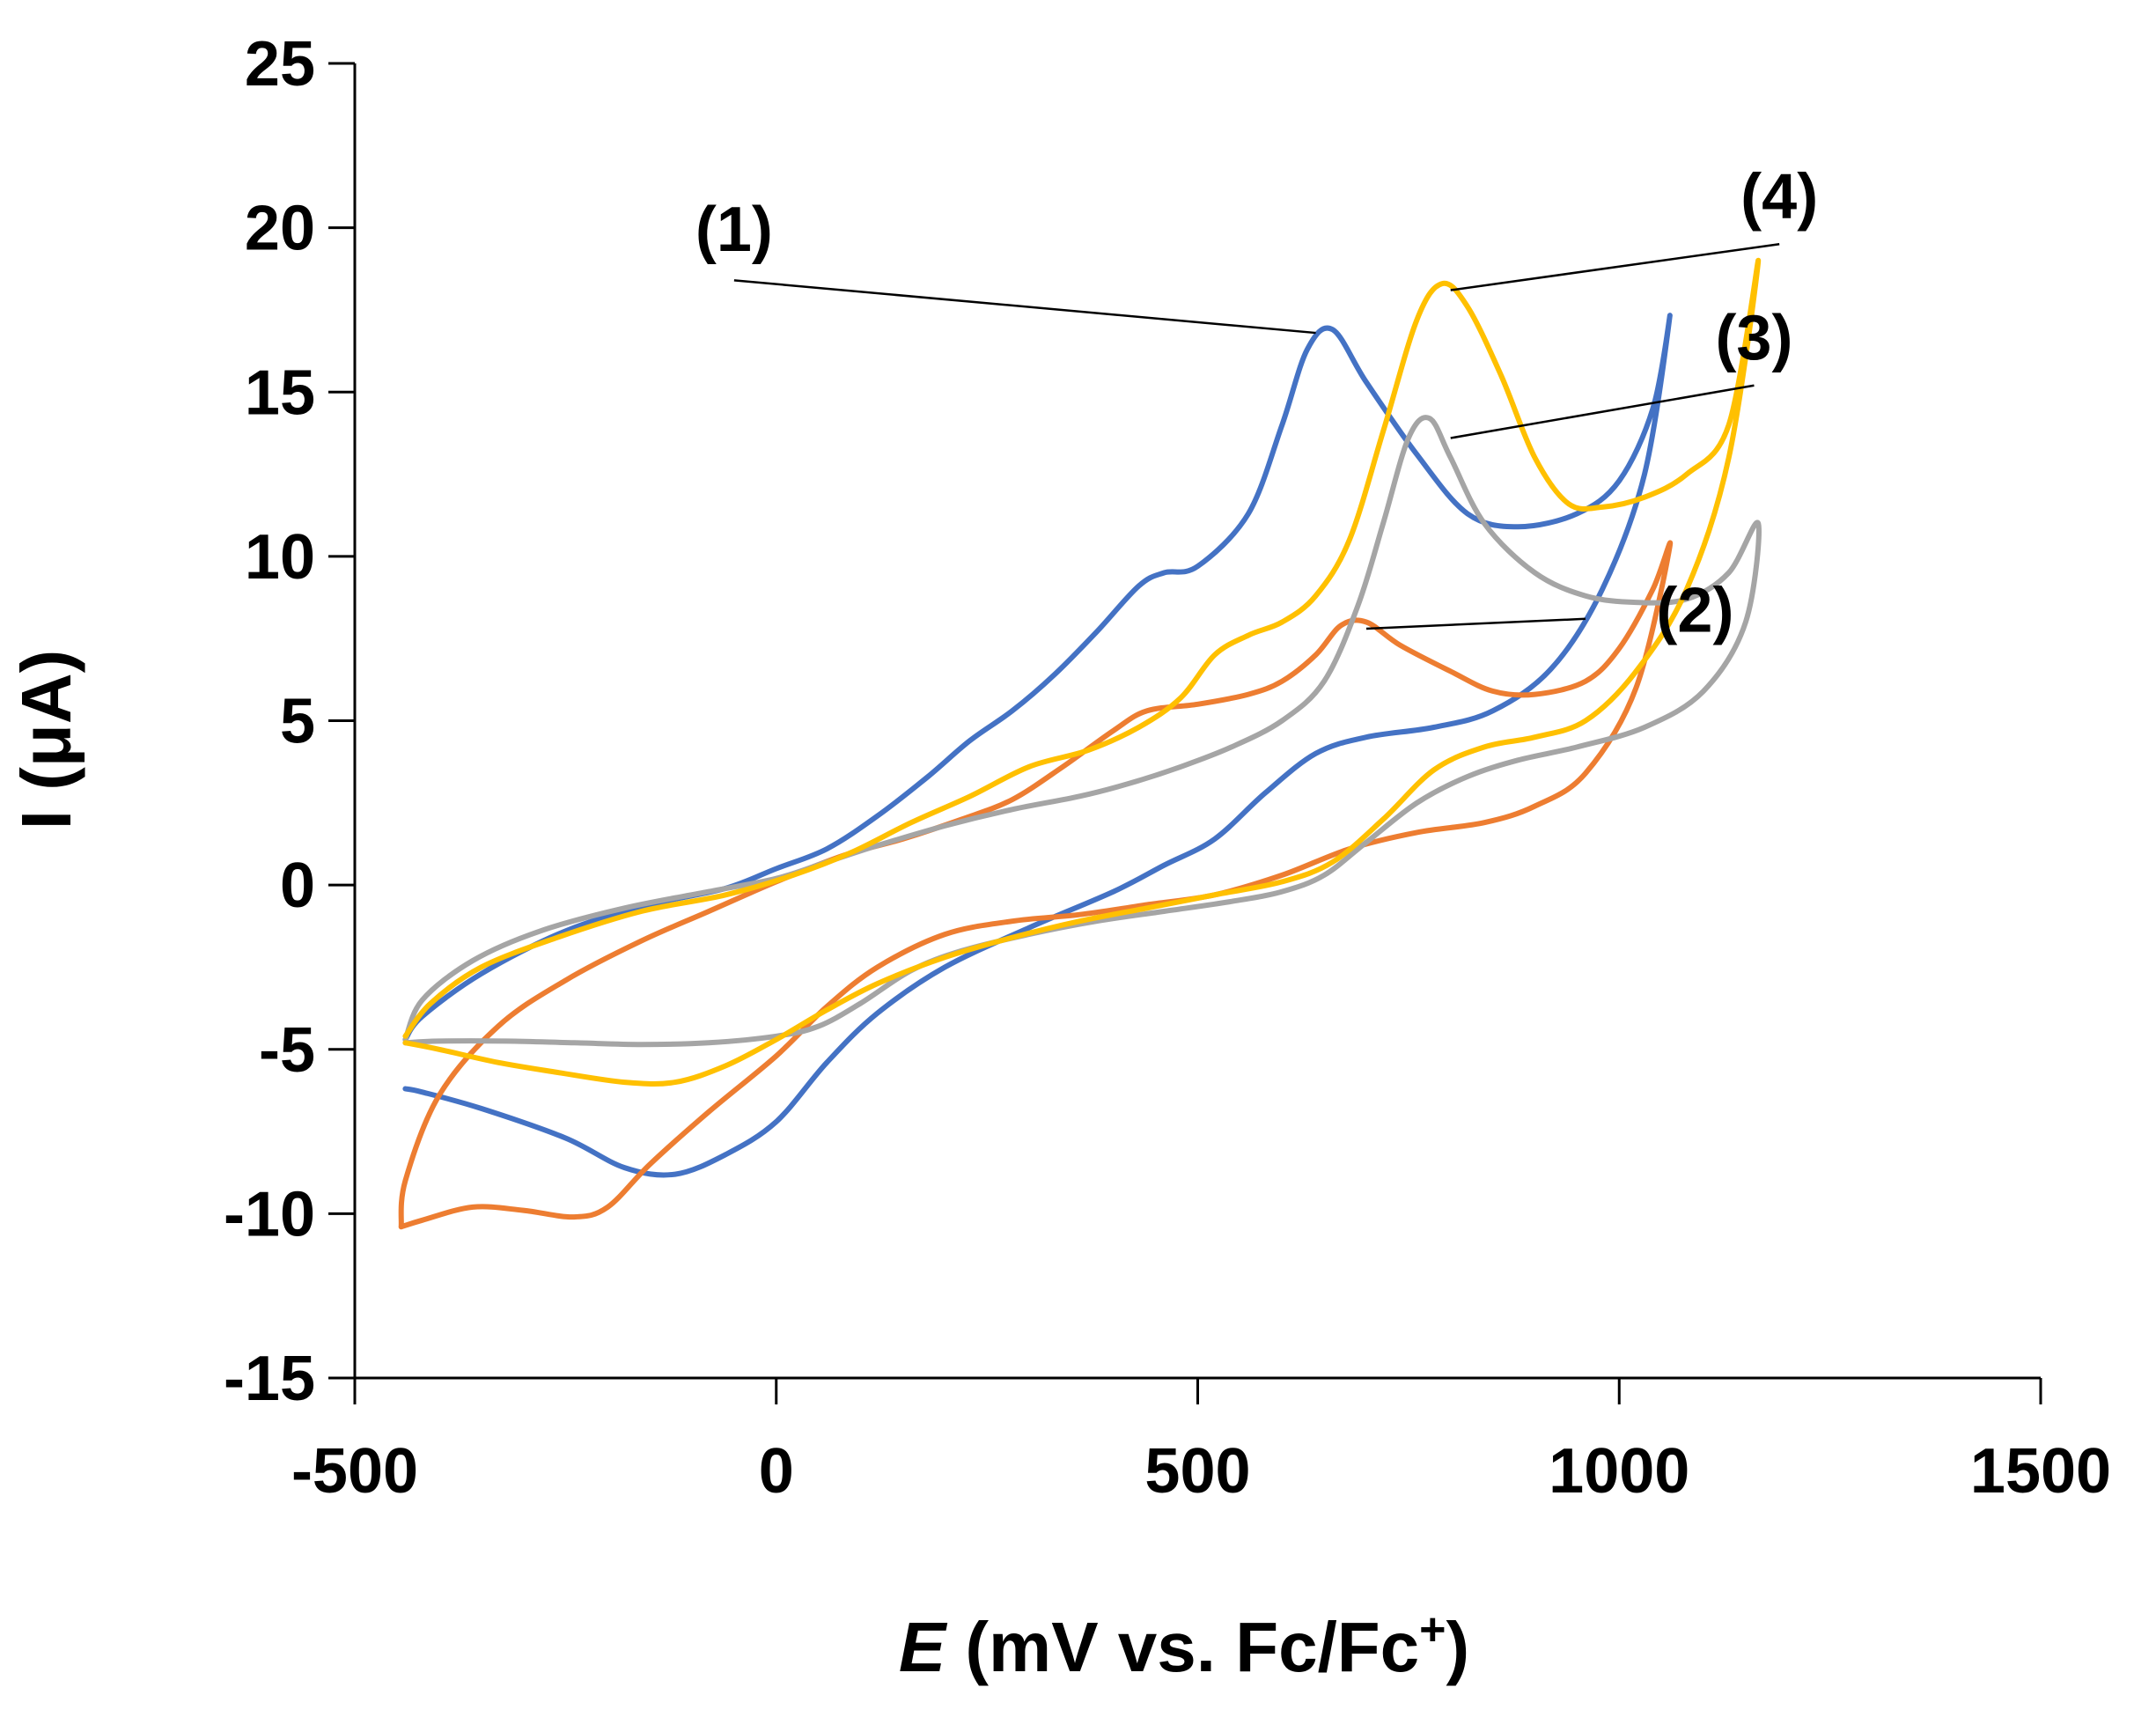 Image resolution: width=2156 pixels, height=1717 pixels. I want to click on y-tick-label: 15, so click(280, 392).